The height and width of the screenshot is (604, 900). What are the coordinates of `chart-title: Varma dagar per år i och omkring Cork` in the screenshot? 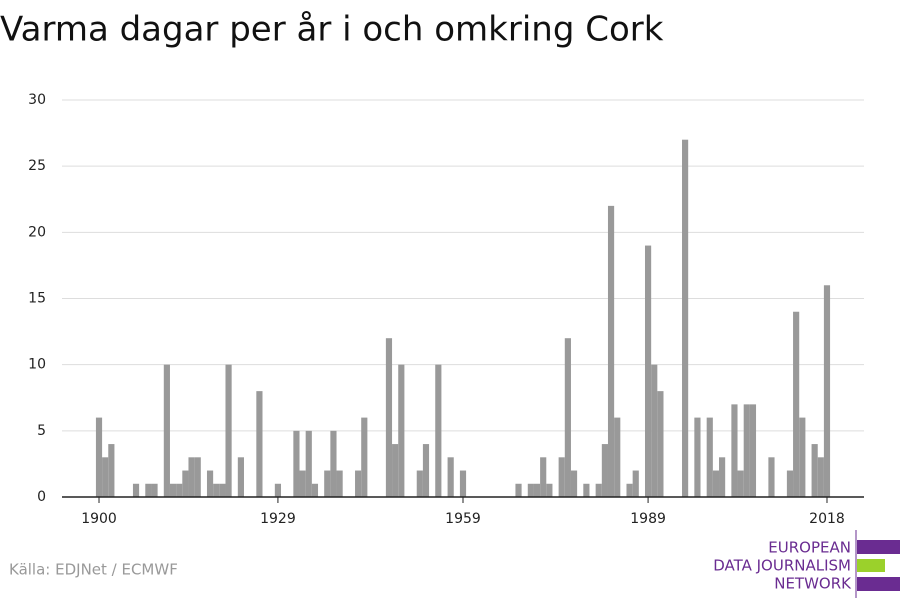 It's located at (332, 30).